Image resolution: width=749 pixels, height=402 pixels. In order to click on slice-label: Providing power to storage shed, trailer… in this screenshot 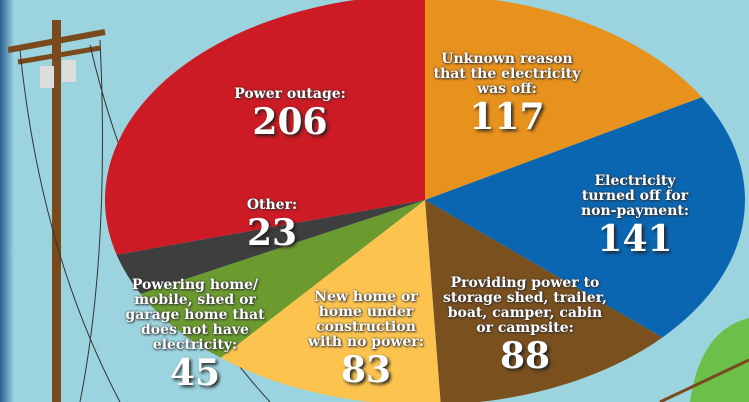, I will do `click(525, 326)`.